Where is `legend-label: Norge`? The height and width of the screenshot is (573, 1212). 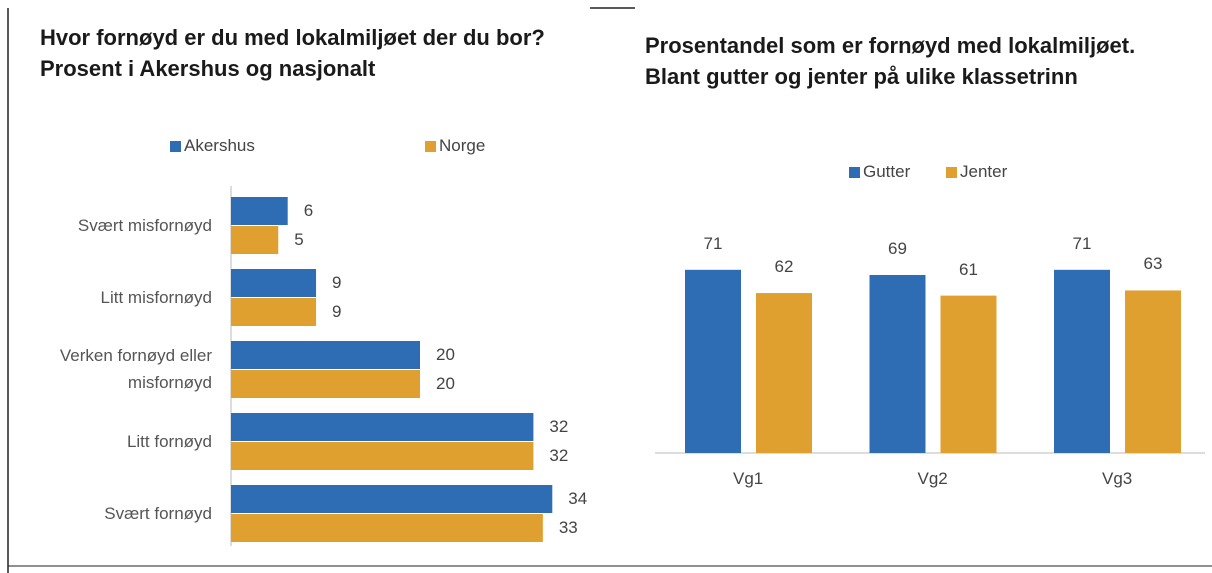
legend-label: Norge is located at coordinates (462, 145).